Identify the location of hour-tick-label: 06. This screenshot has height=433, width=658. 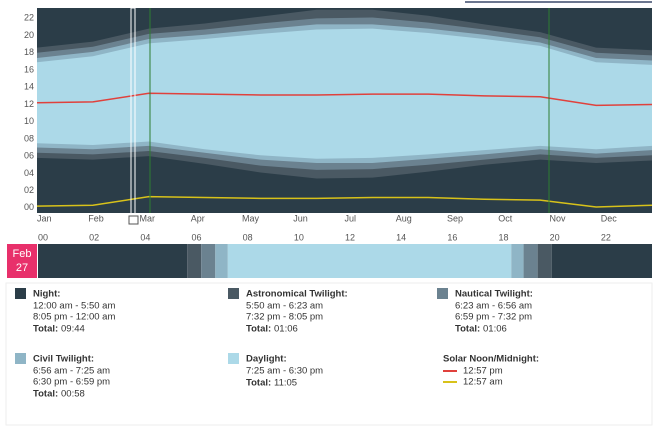
(197, 237).